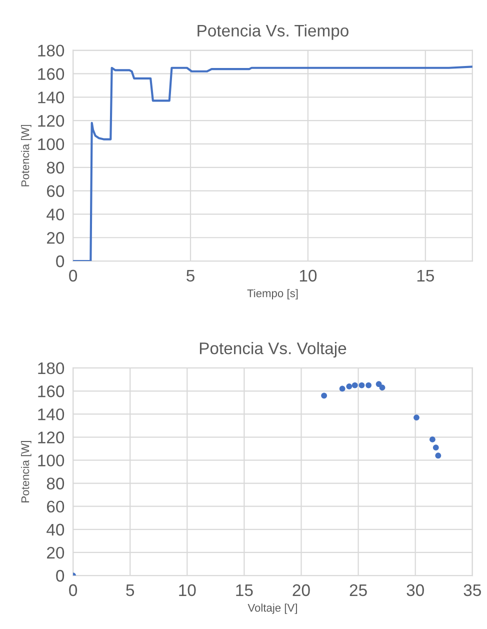 This screenshot has height=629, width=487. Describe the element at coordinates (272, 294) in the screenshot. I see `x-axis-title: Tiempo [s]` at that location.